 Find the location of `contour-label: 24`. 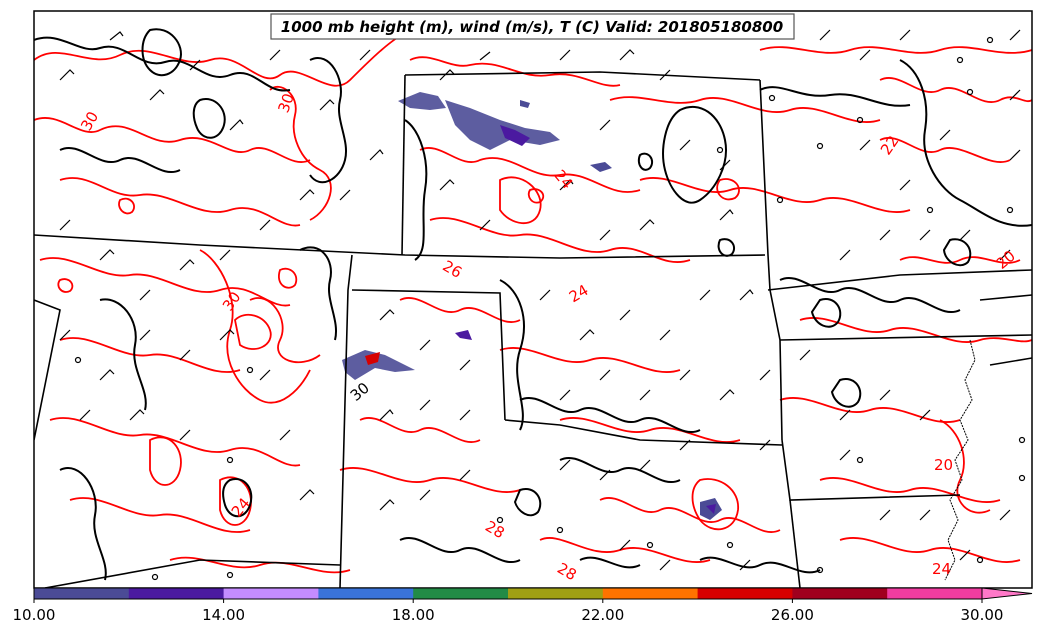

contour-label: 24 is located at coordinates (941, 569).